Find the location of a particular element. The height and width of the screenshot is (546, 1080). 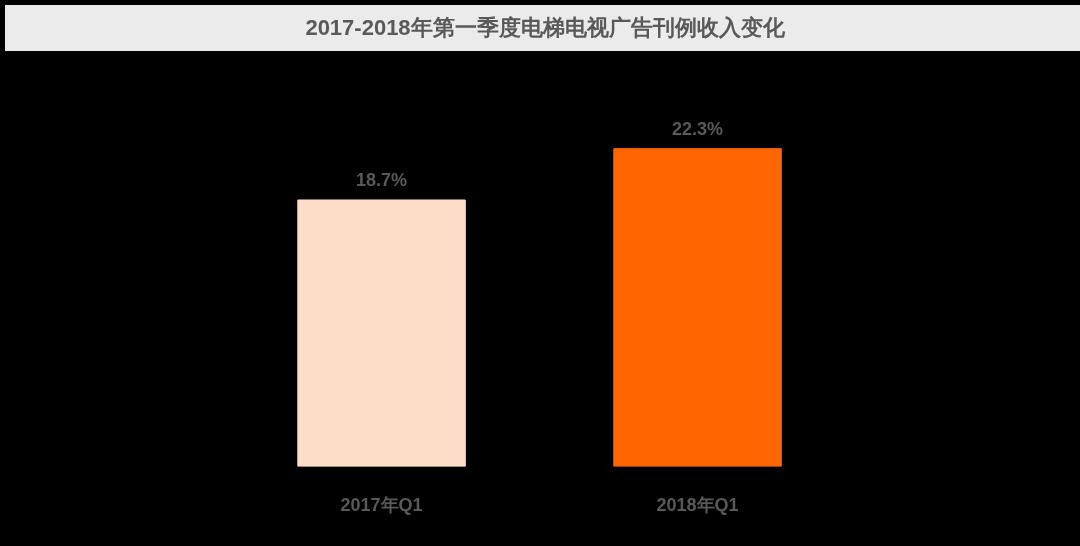

data-label: 22.3% is located at coordinates (698, 128).